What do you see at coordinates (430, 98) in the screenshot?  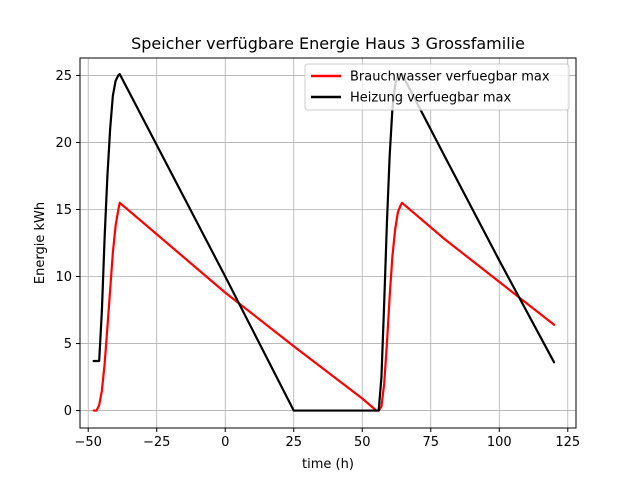 I see `legend-label-heizung: Heizung verfuegbar max` at bounding box center [430, 98].